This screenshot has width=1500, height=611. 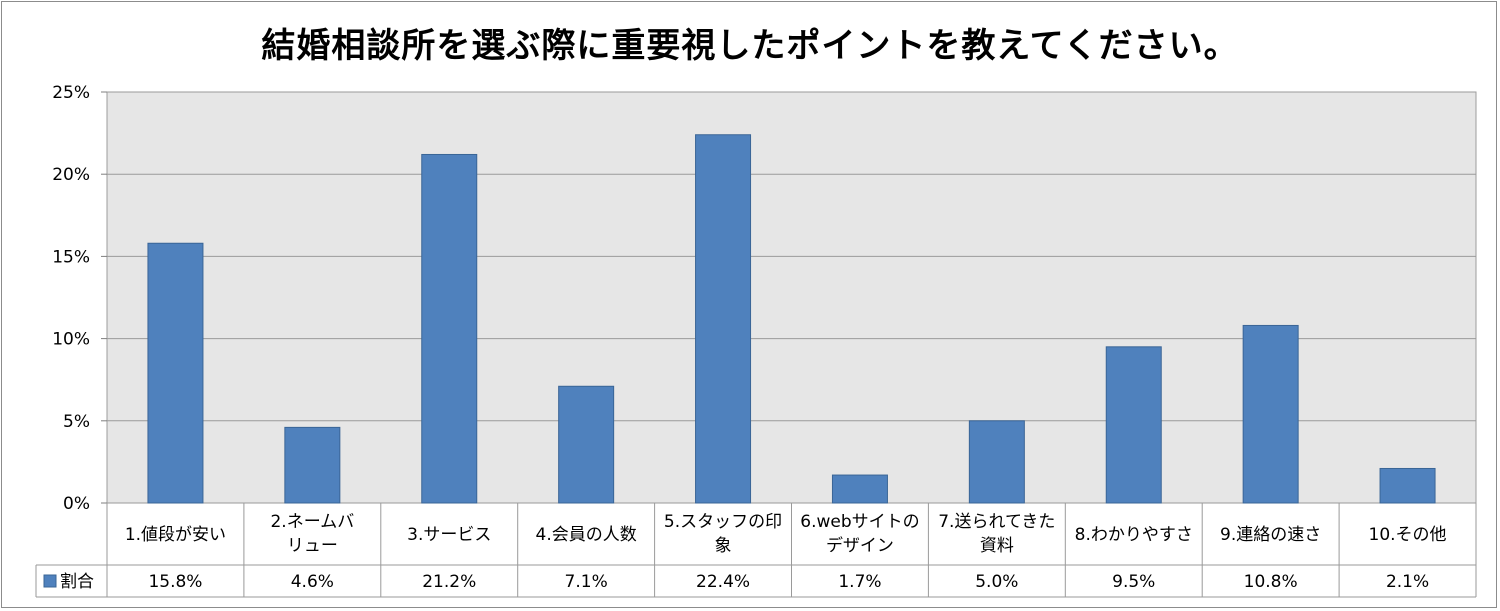 What do you see at coordinates (586, 582) in the screenshot?
I see `data-value-label: 7.1%` at bounding box center [586, 582].